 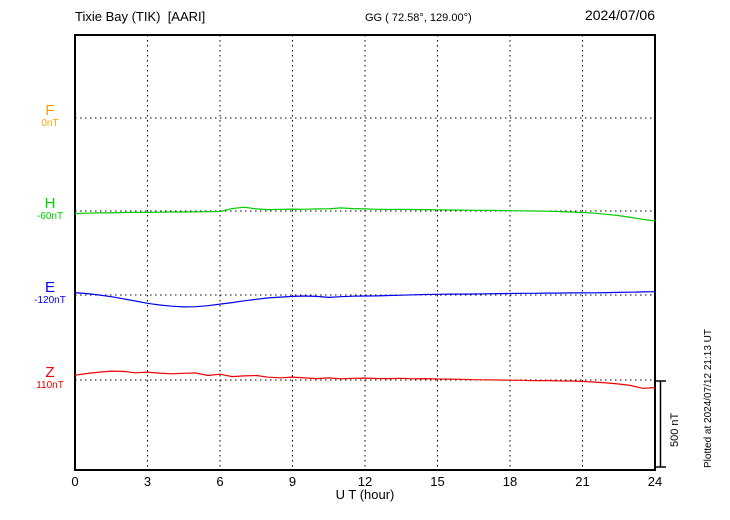 I want to click on trace-Z, so click(x=365, y=379).